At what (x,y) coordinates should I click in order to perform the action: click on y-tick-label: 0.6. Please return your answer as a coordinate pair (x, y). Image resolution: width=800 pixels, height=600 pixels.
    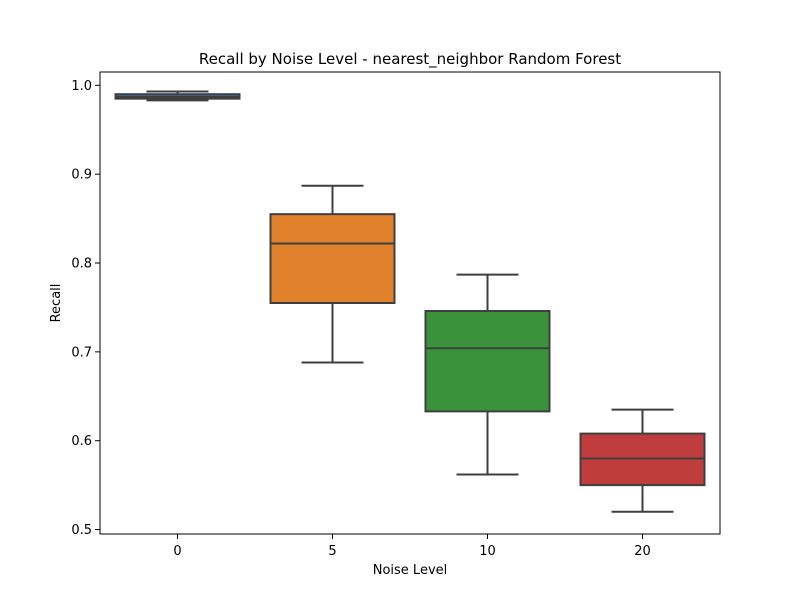
    Looking at the image, I should click on (81, 441).